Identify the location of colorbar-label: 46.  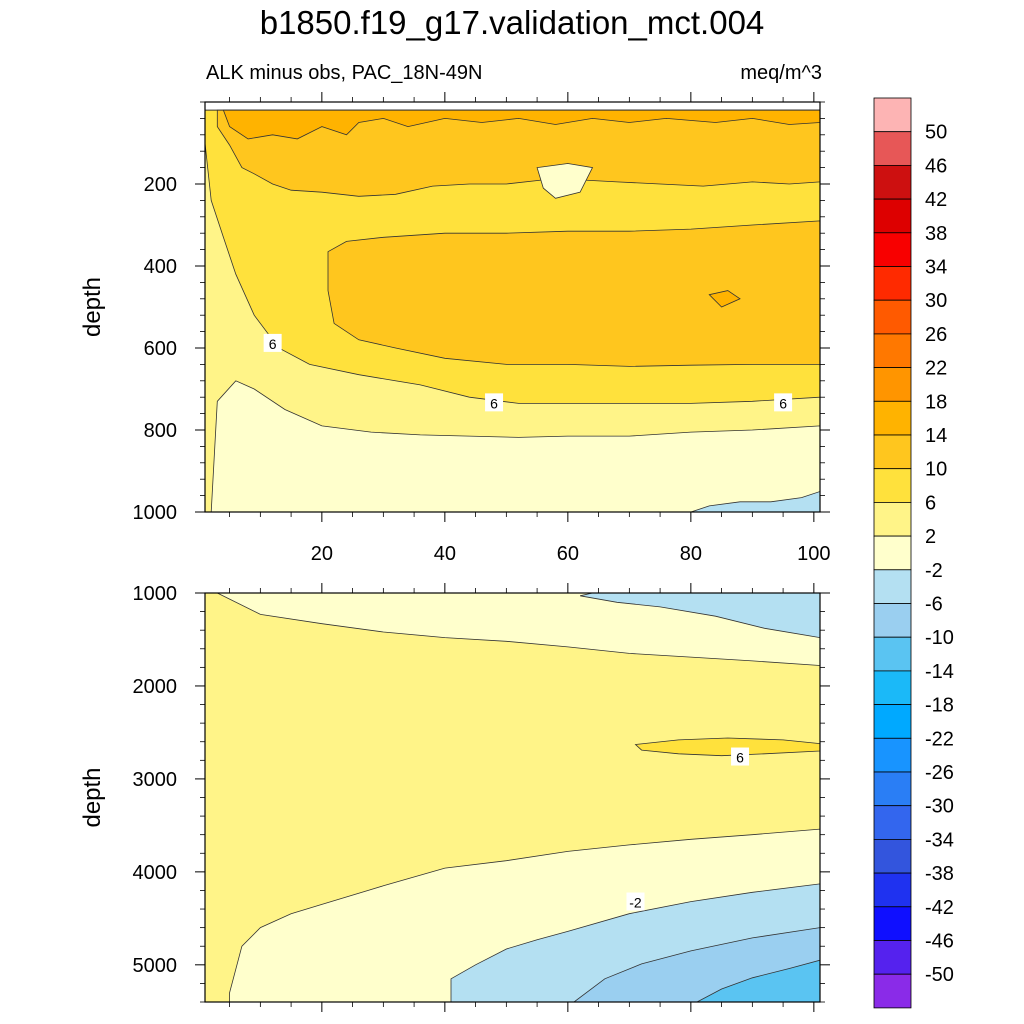
(936, 166).